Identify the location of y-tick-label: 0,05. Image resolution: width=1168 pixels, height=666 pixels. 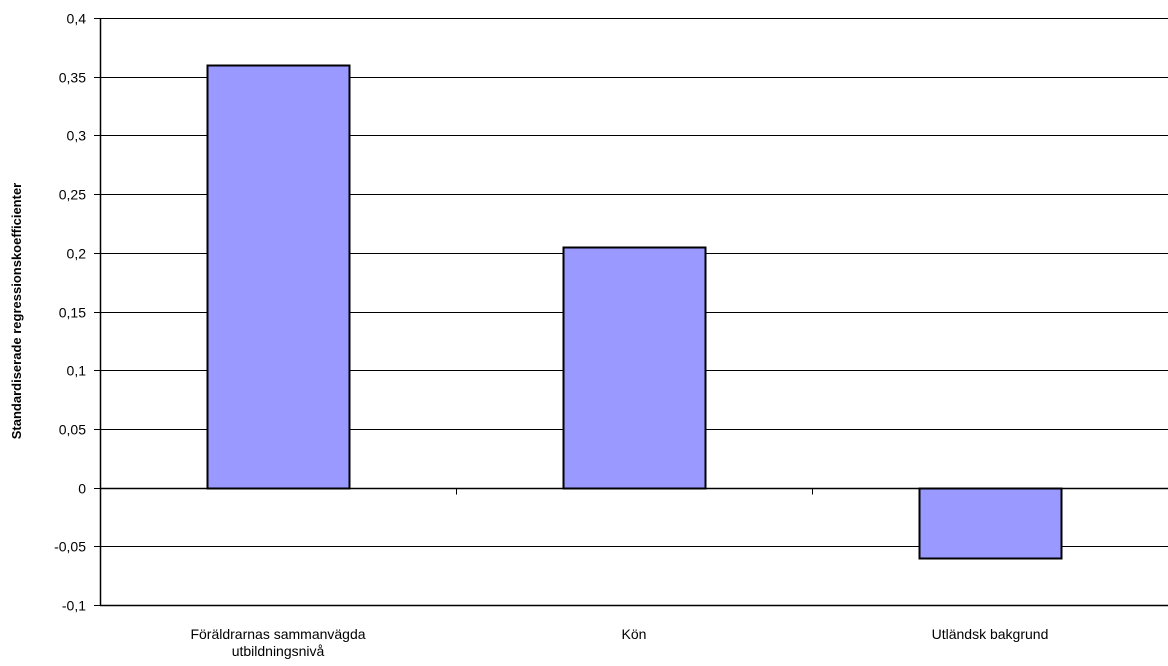
(72, 430).